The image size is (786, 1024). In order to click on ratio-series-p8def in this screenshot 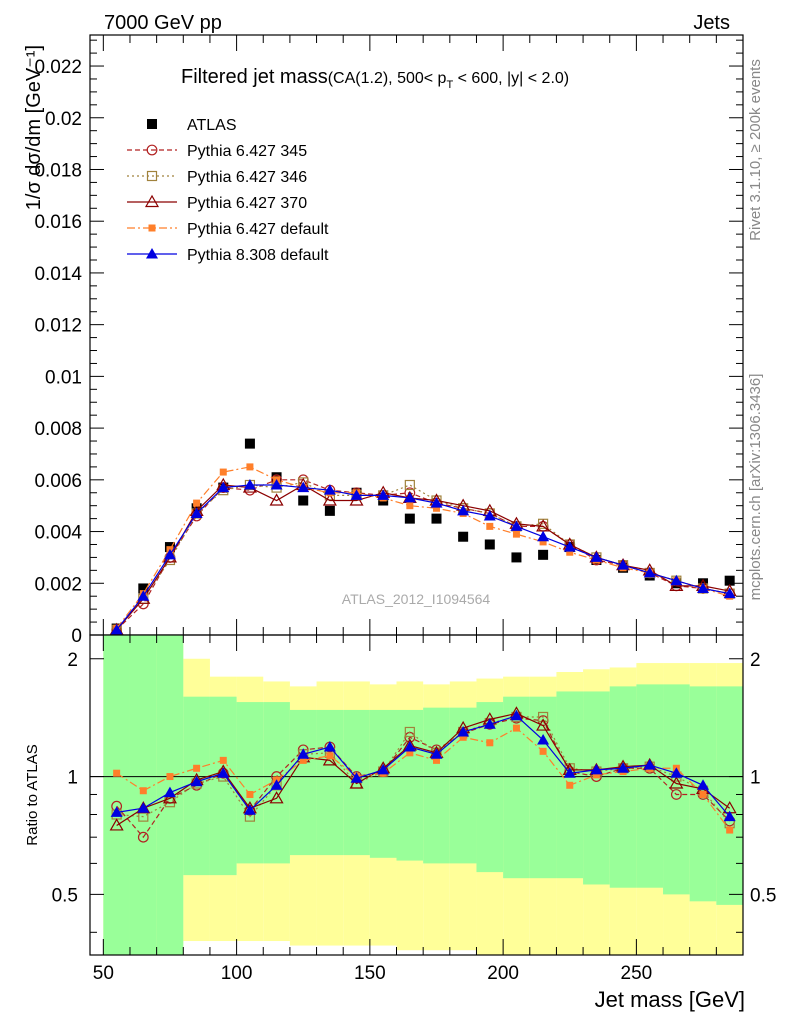, I will do `click(423, 765)`.